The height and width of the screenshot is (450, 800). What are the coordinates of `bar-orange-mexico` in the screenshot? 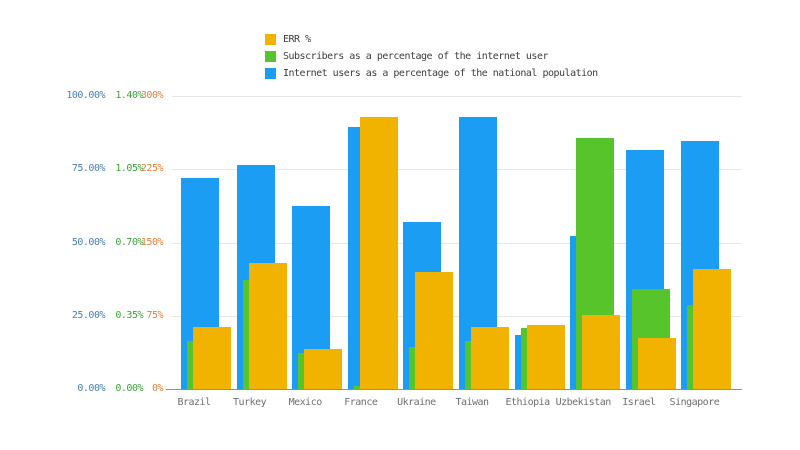 It's located at (323, 368).